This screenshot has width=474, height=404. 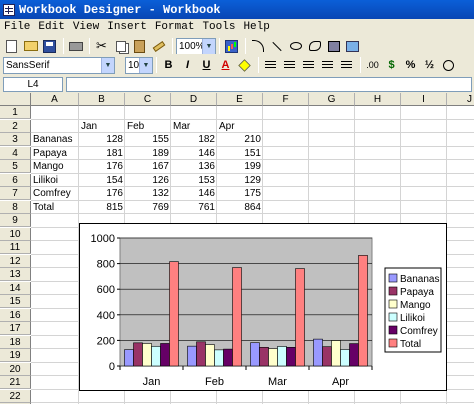 I want to click on row-header-3: 3, so click(x=15, y=139).